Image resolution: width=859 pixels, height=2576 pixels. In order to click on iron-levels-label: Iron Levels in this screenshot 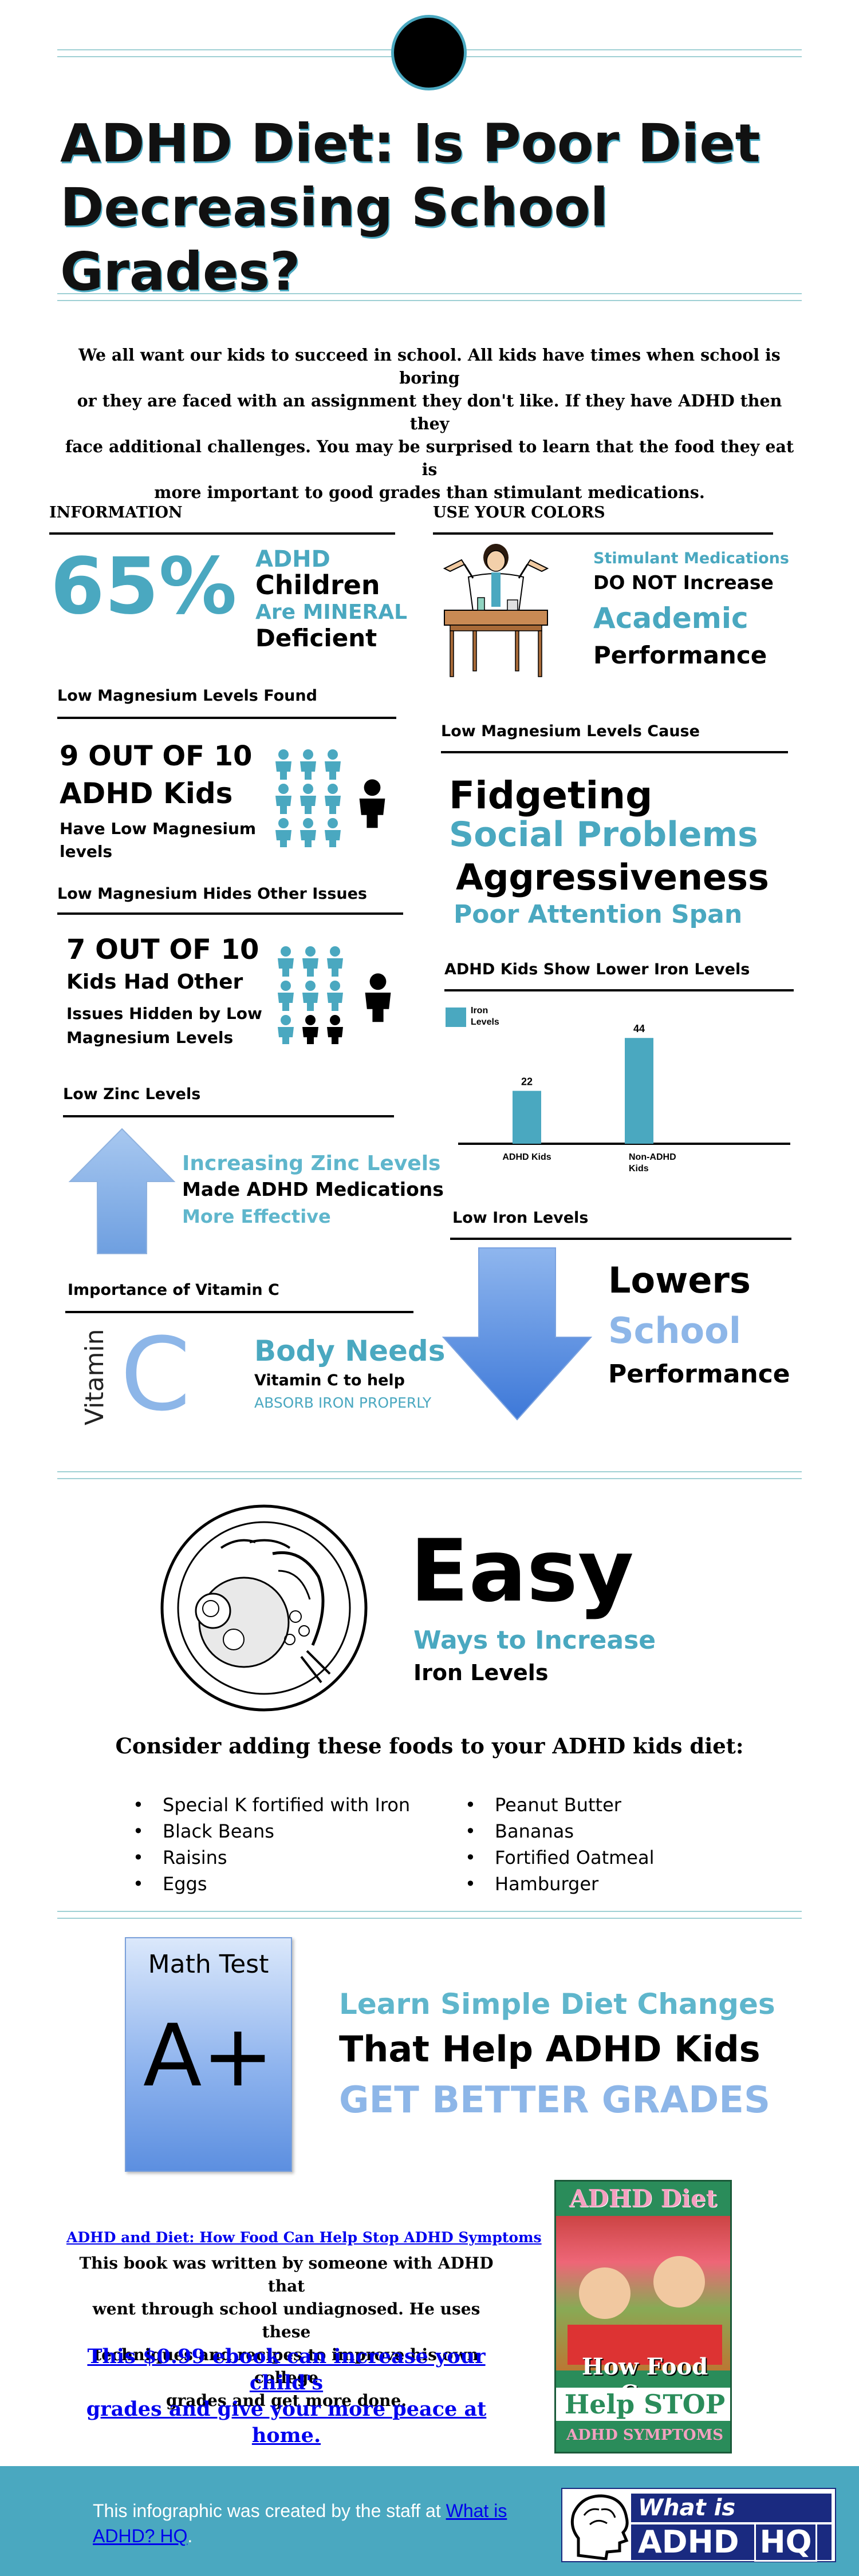, I will do `click(481, 1672)`.